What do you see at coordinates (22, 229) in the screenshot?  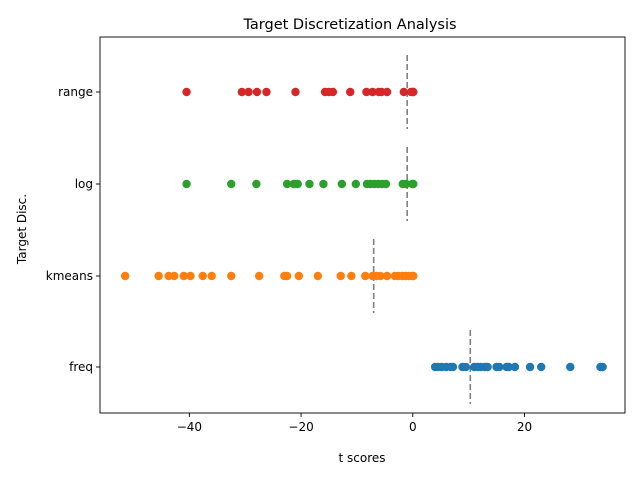 I see `y-axis-label: Target Disc.` at bounding box center [22, 229].